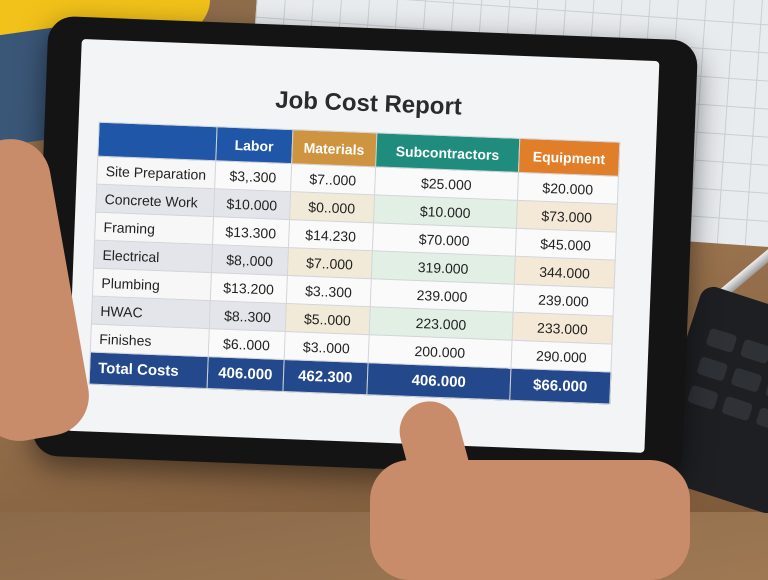 The height and width of the screenshot is (580, 768). Describe the element at coordinates (149, 370) in the screenshot. I see `total-label: Total Costs` at that location.